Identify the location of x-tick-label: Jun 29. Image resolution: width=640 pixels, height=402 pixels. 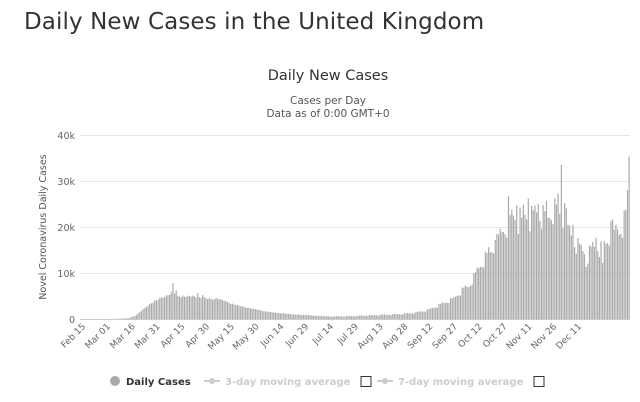
(297, 336).